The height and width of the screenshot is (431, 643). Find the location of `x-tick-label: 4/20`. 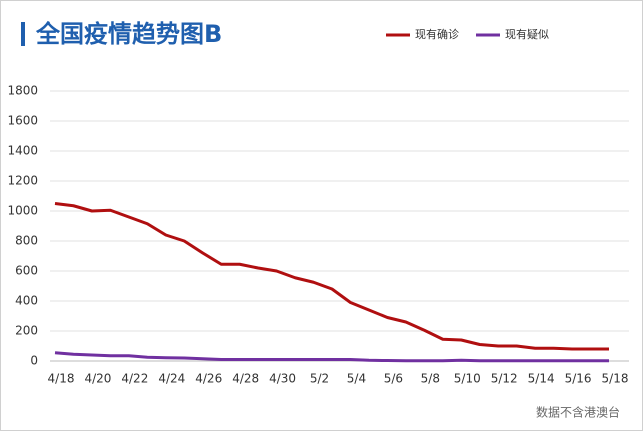

x-tick-label: 4/20 is located at coordinates (97, 379).